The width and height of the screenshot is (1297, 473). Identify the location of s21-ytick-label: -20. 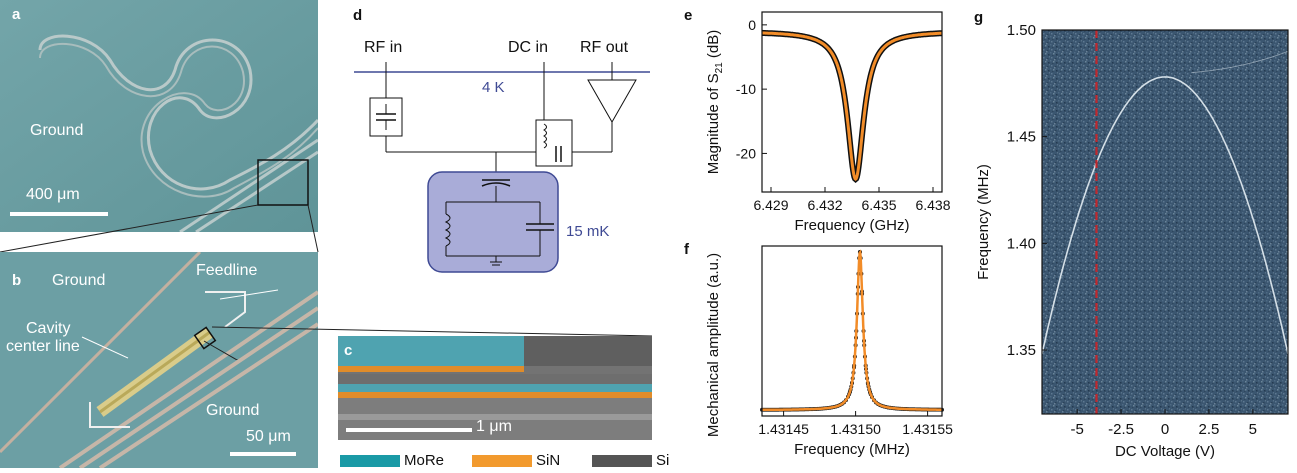
(746, 153).